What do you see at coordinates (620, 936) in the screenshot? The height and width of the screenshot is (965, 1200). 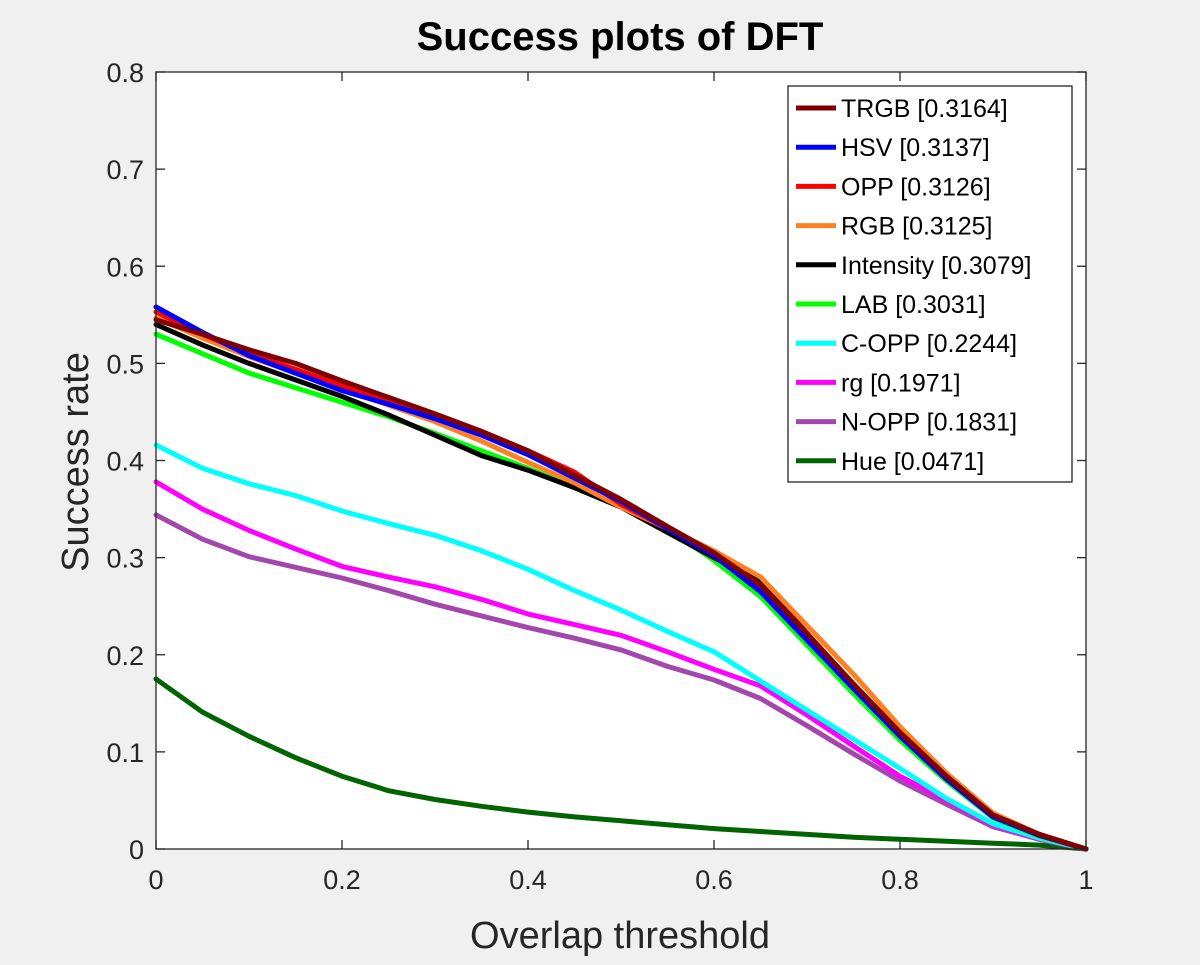 I see `x-axis-label: Overlap threshold` at bounding box center [620, 936].